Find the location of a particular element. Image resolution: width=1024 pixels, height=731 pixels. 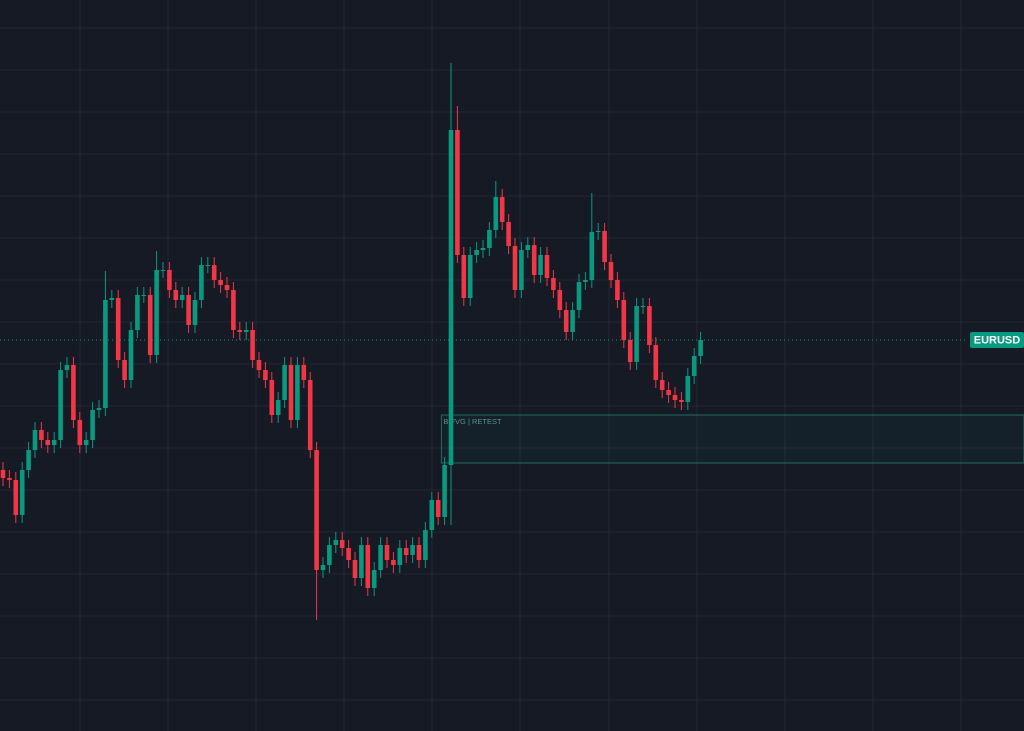

symbol-badge is located at coordinates (997, 340).